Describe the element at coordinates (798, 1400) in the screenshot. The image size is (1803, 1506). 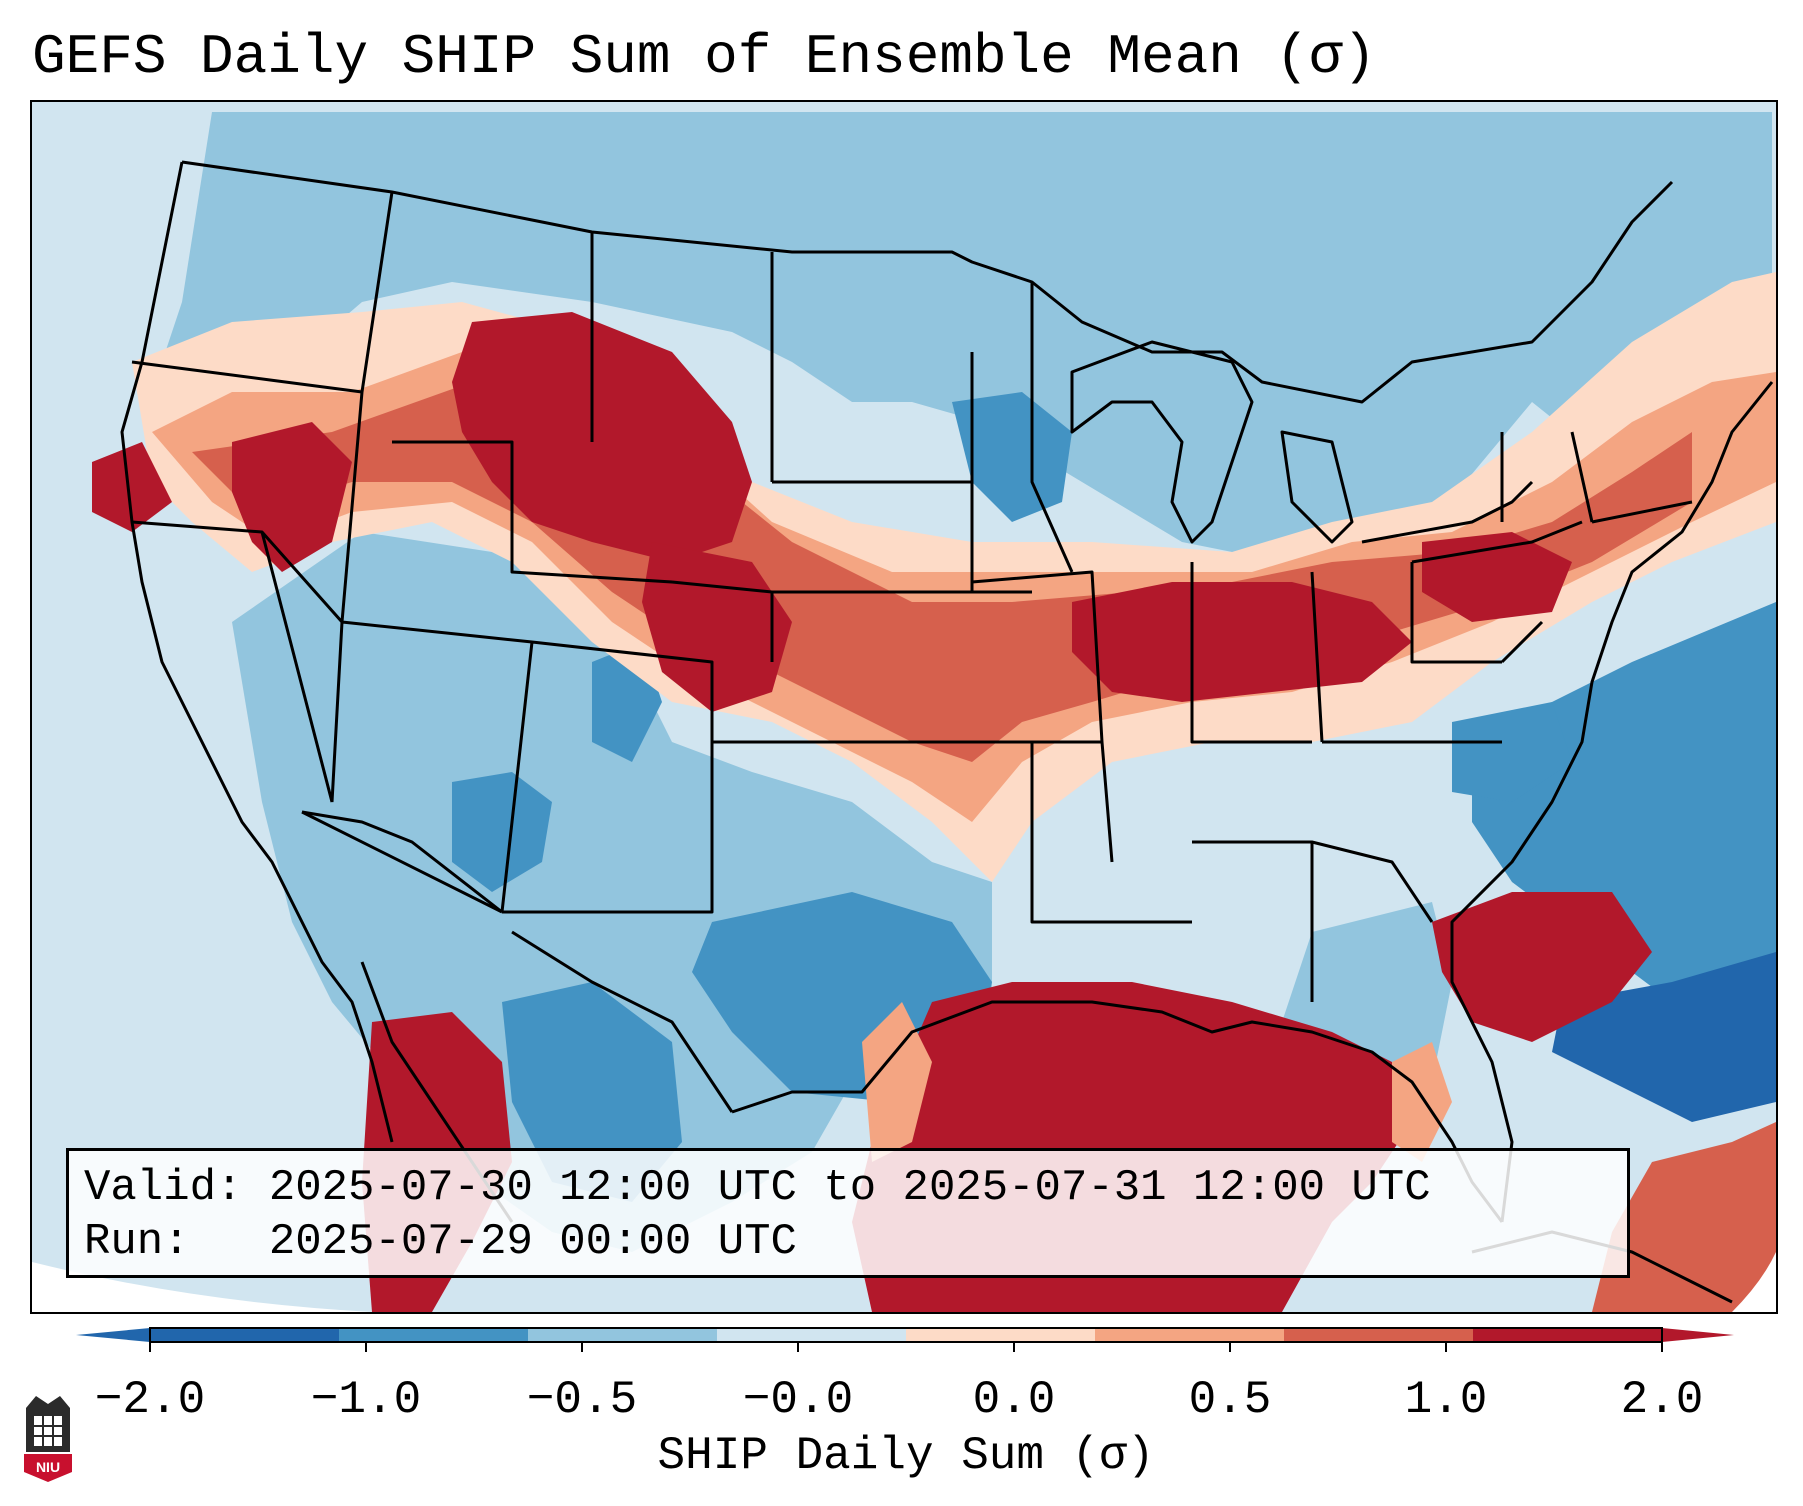
I see `colorbar-tick-label: −0.0` at that location.